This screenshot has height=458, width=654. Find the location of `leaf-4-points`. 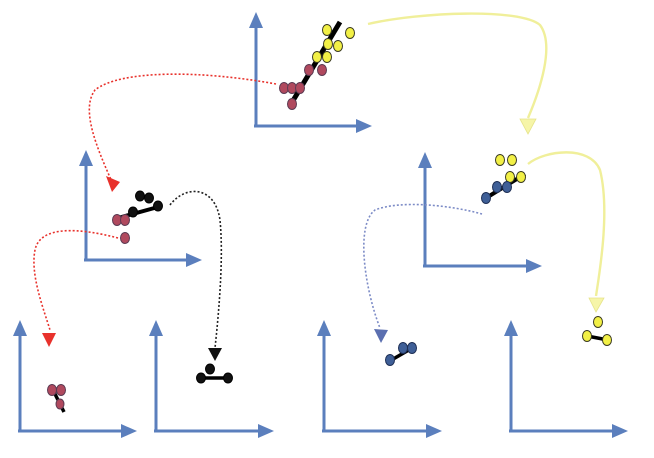

leaf-4-points is located at coordinates (597, 331).